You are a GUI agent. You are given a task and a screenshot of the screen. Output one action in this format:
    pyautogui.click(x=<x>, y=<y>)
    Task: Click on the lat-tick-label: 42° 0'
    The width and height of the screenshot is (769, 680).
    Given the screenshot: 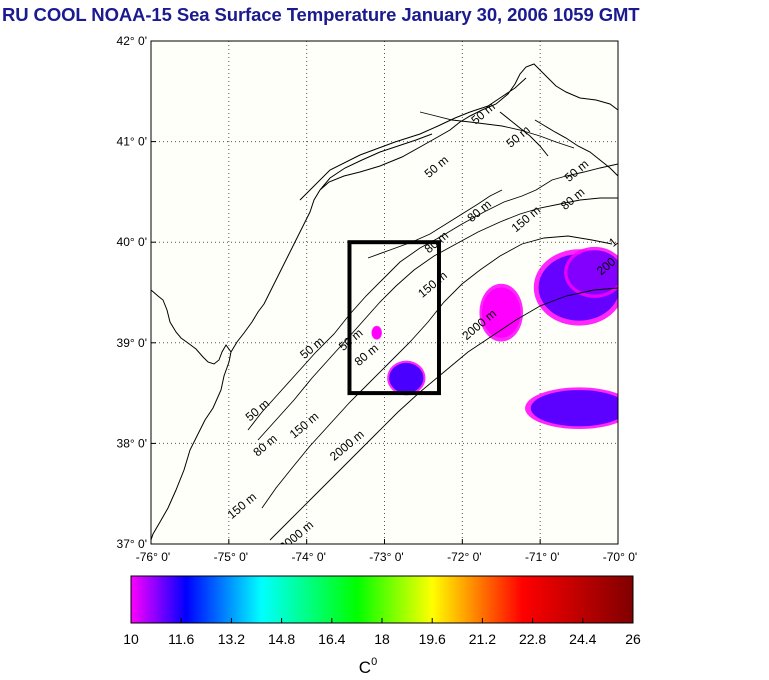 What is the action you would take?
    pyautogui.click(x=132, y=41)
    